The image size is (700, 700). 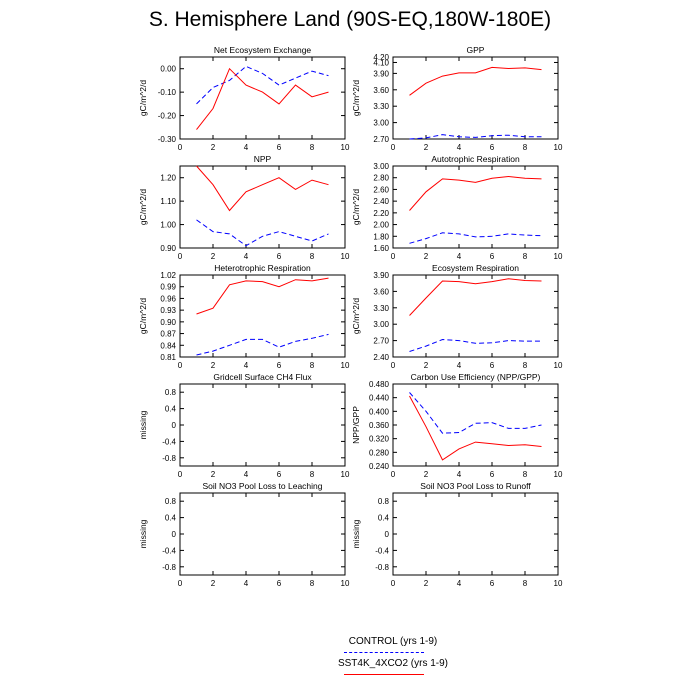 I want to click on panel-1-x-tick-label: 2, so click(x=213, y=147).